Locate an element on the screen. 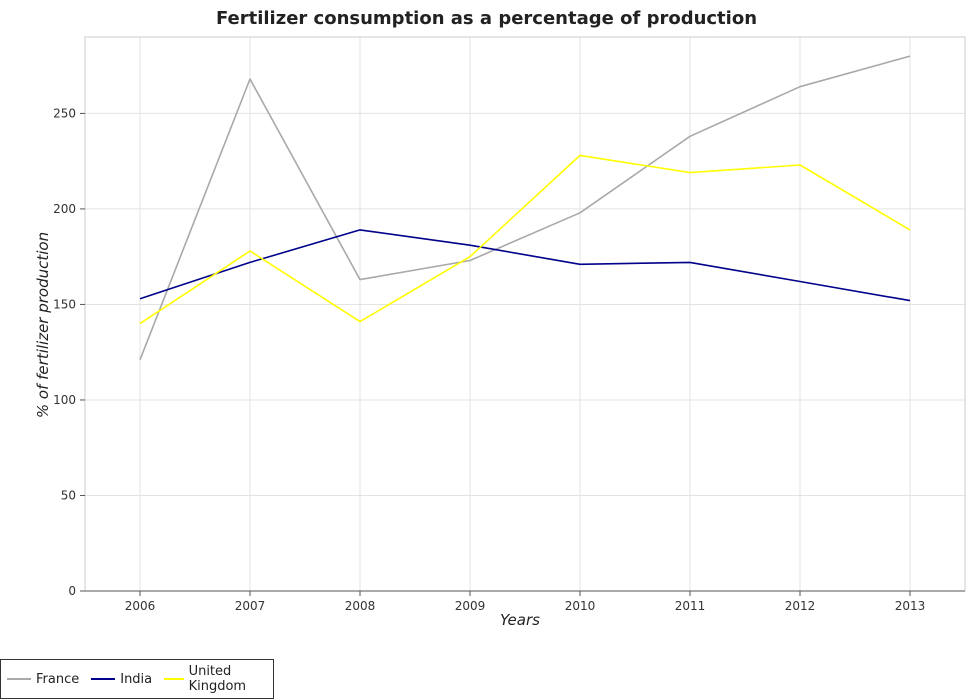 The height and width of the screenshot is (700, 973). x-tick-label: 2007 is located at coordinates (250, 606).